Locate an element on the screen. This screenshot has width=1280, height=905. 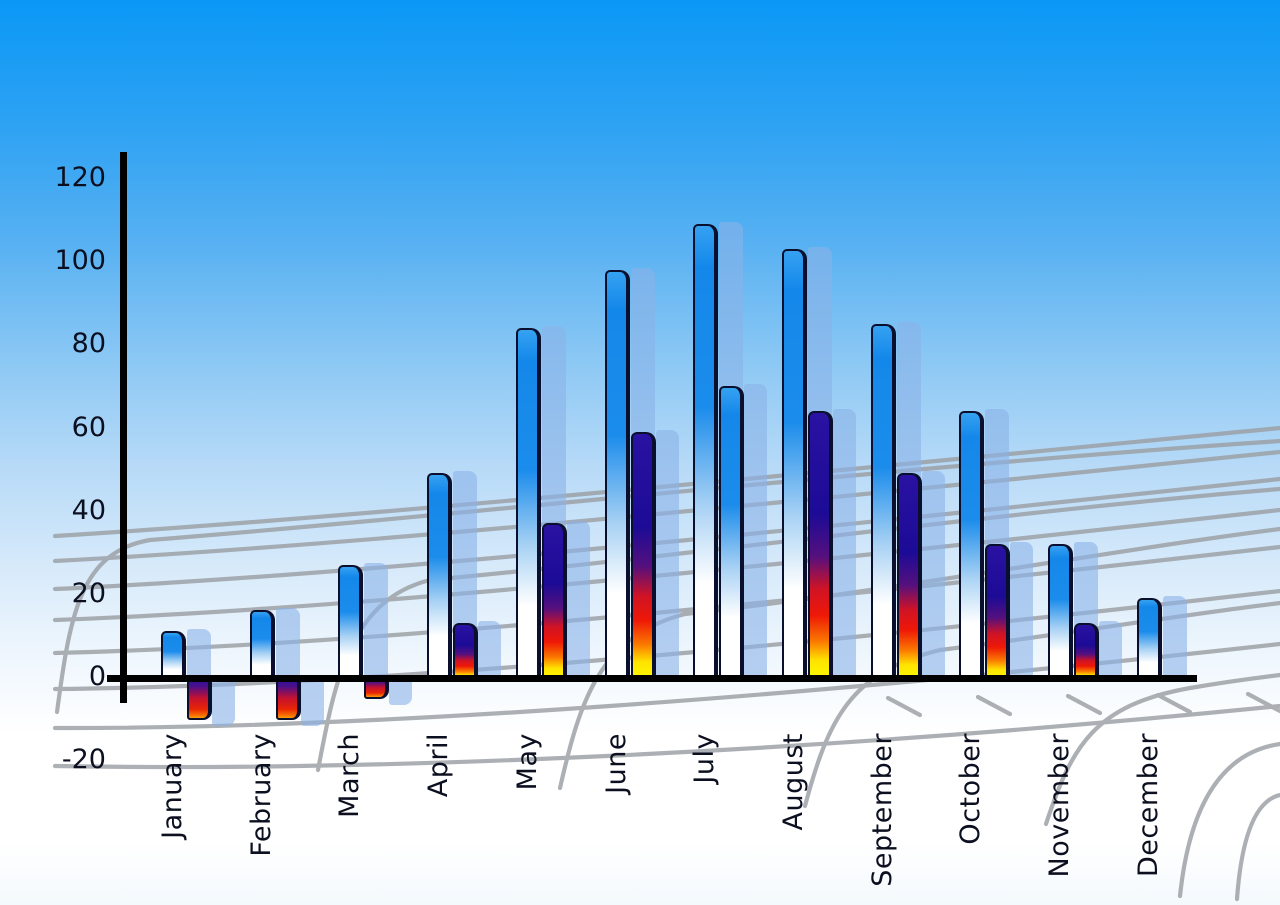
bar2-may is located at coordinates (554, 601).